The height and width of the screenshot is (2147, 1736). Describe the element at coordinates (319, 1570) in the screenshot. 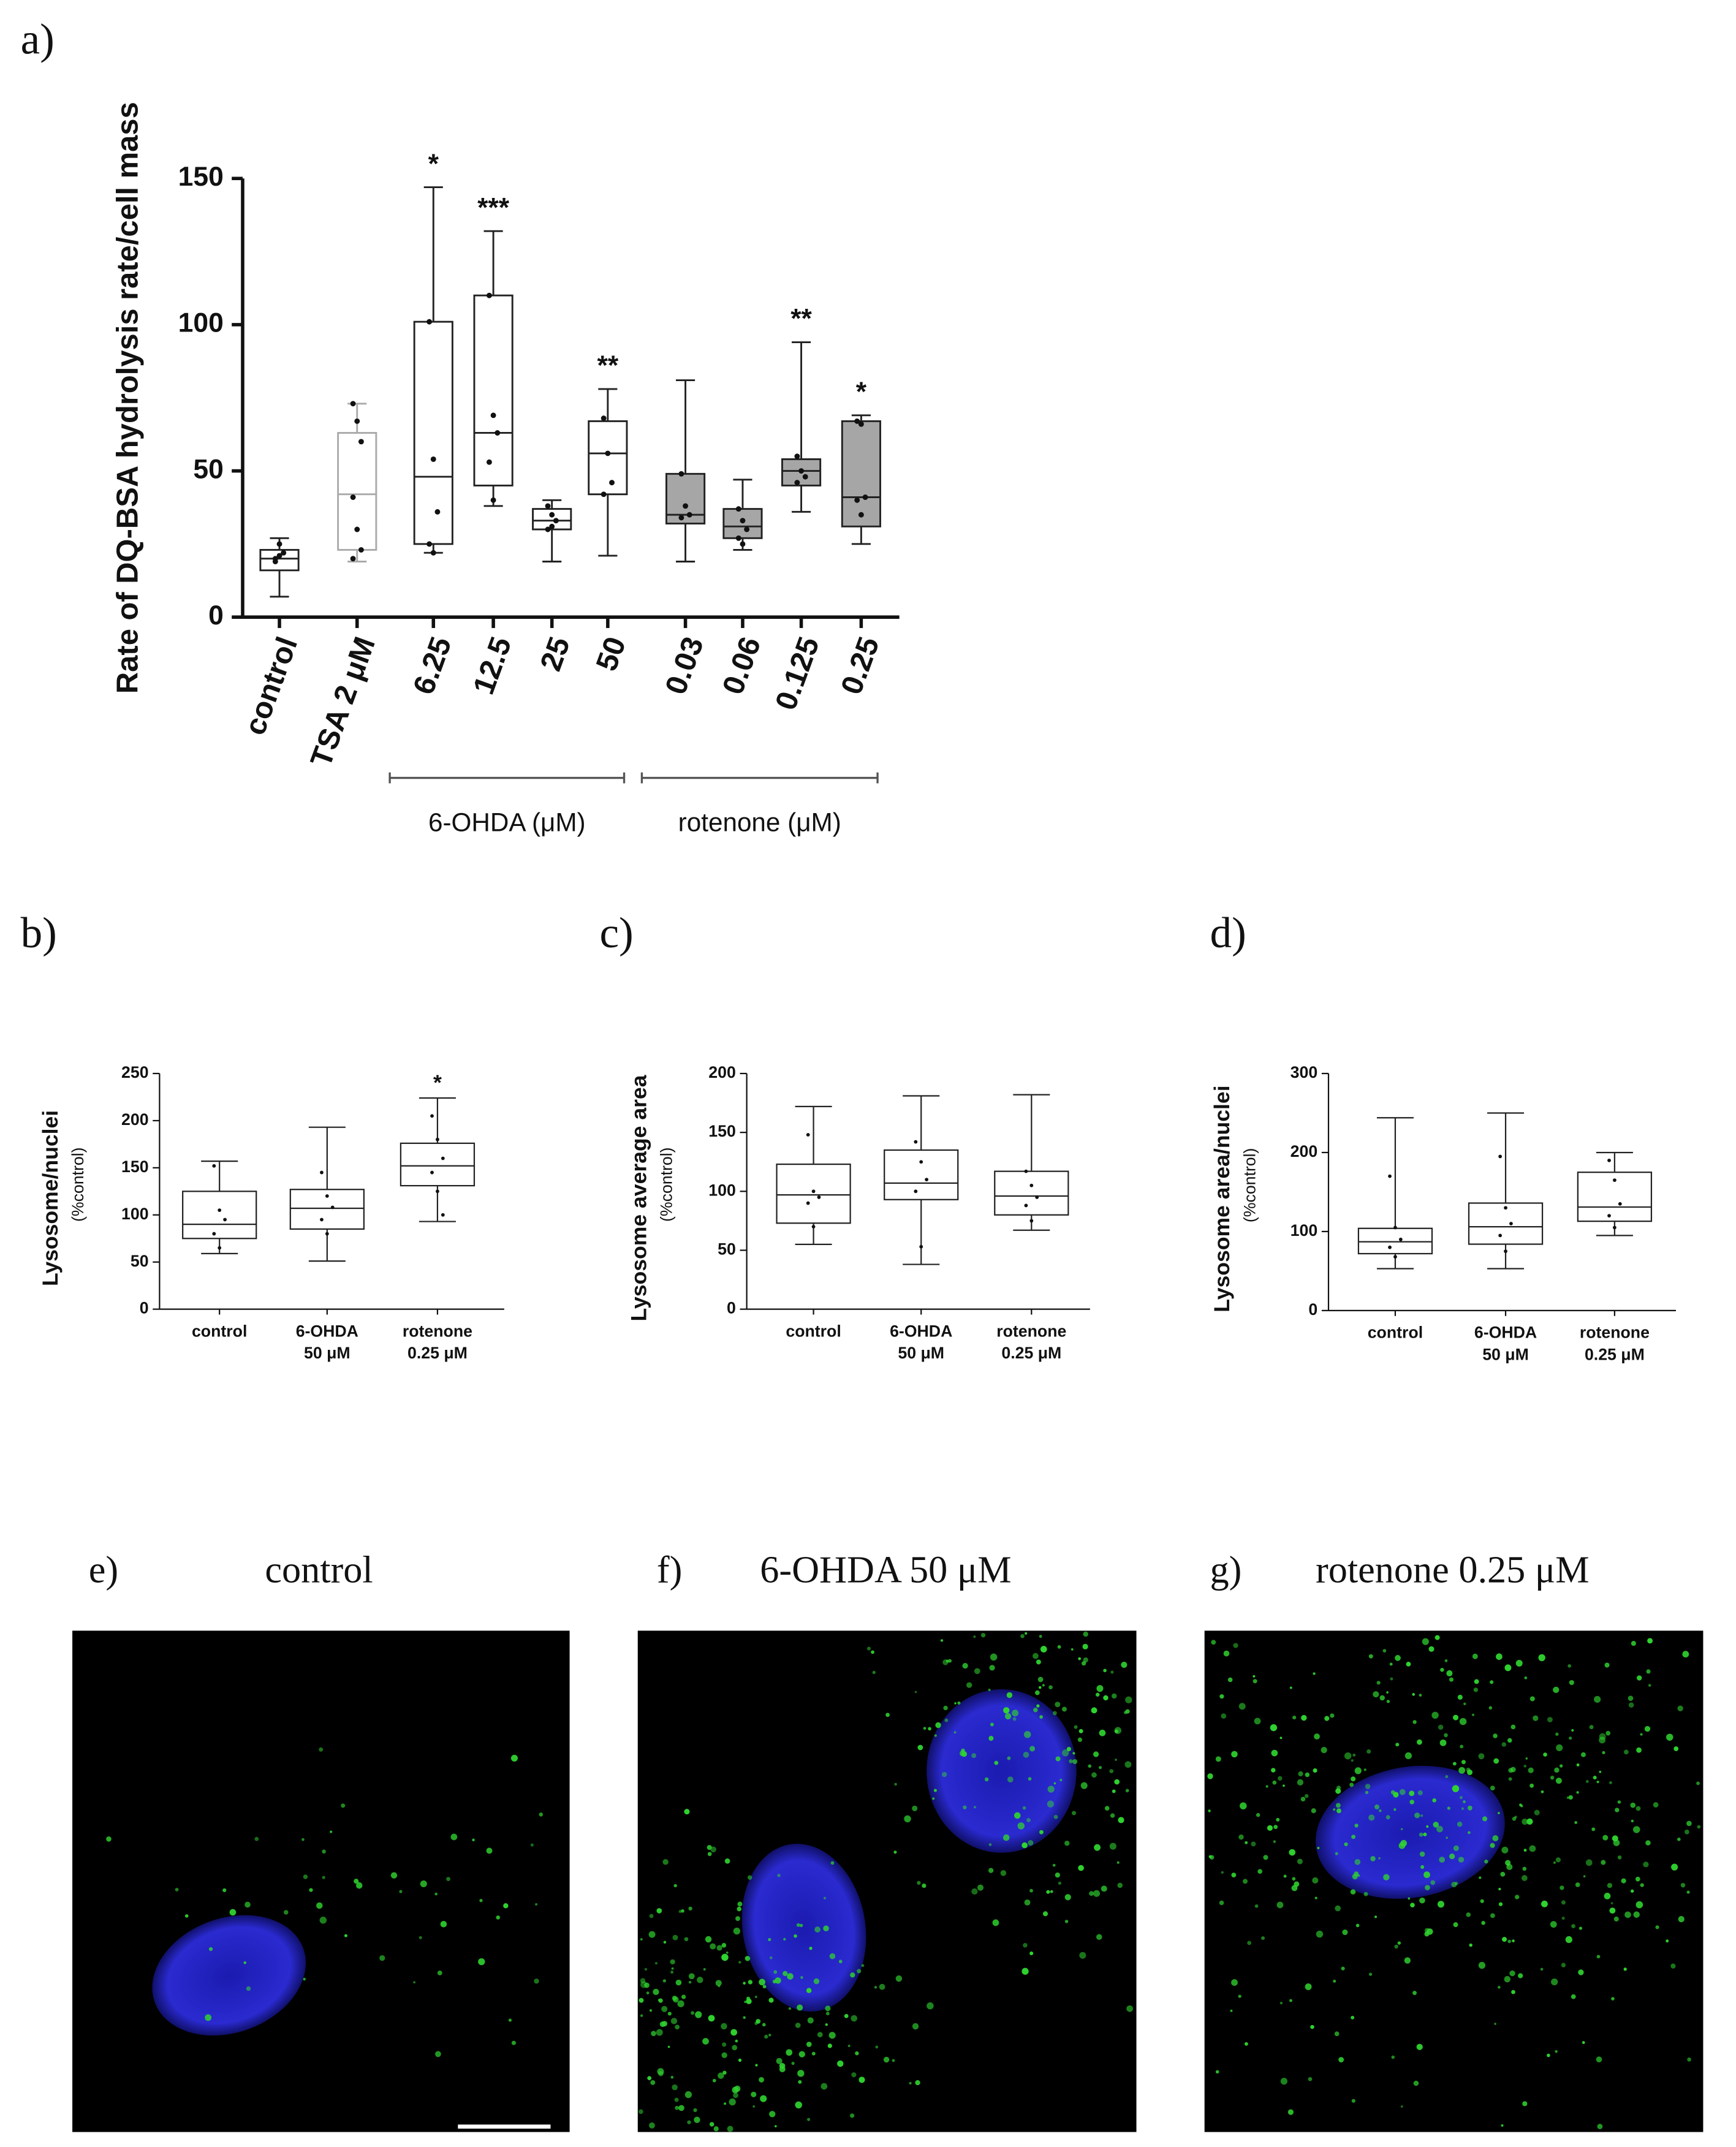

I see `image-title: control` at that location.